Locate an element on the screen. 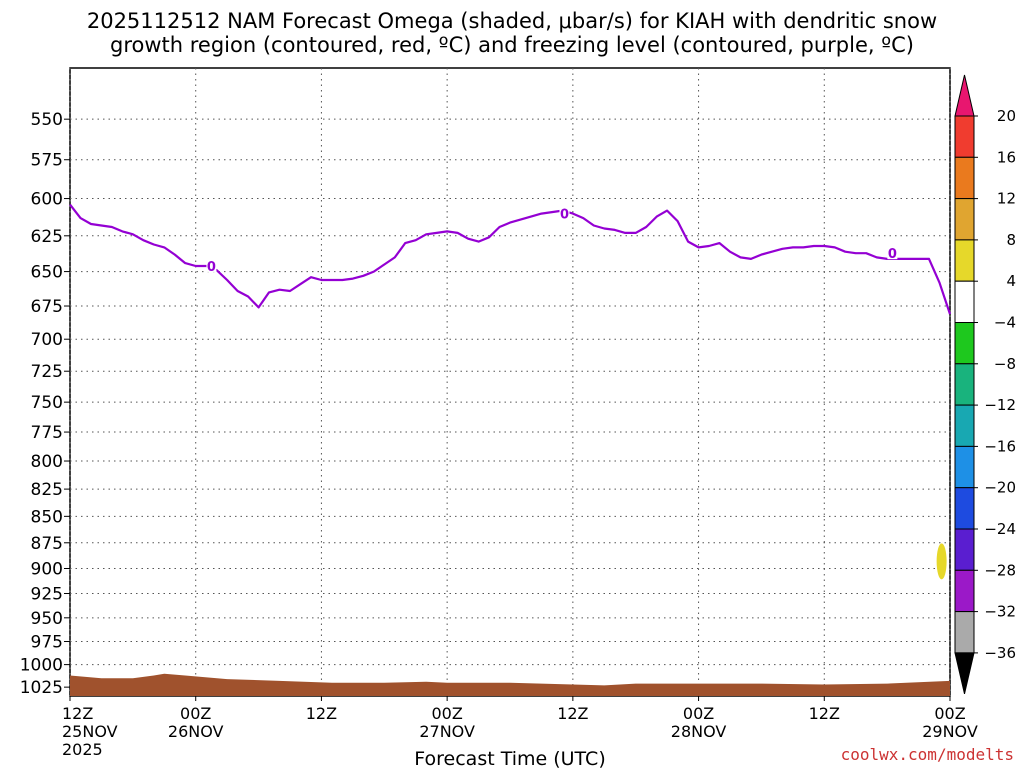 This screenshot has height=768, width=1024. y-tick-label: 825 is located at coordinates (47, 490).